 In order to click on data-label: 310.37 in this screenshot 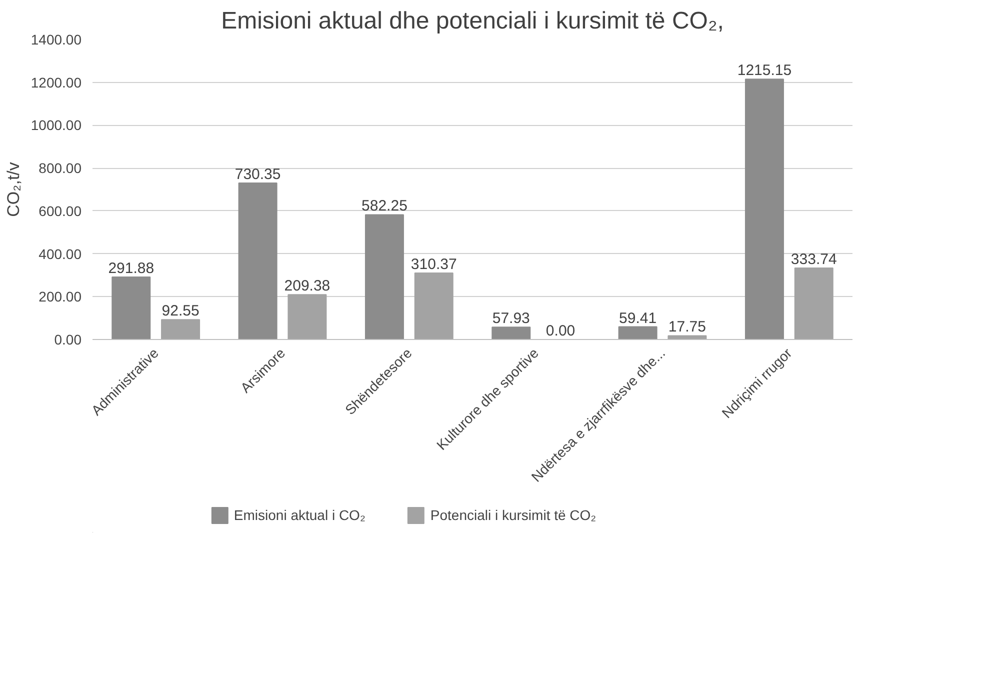, I will do `click(433, 264)`.